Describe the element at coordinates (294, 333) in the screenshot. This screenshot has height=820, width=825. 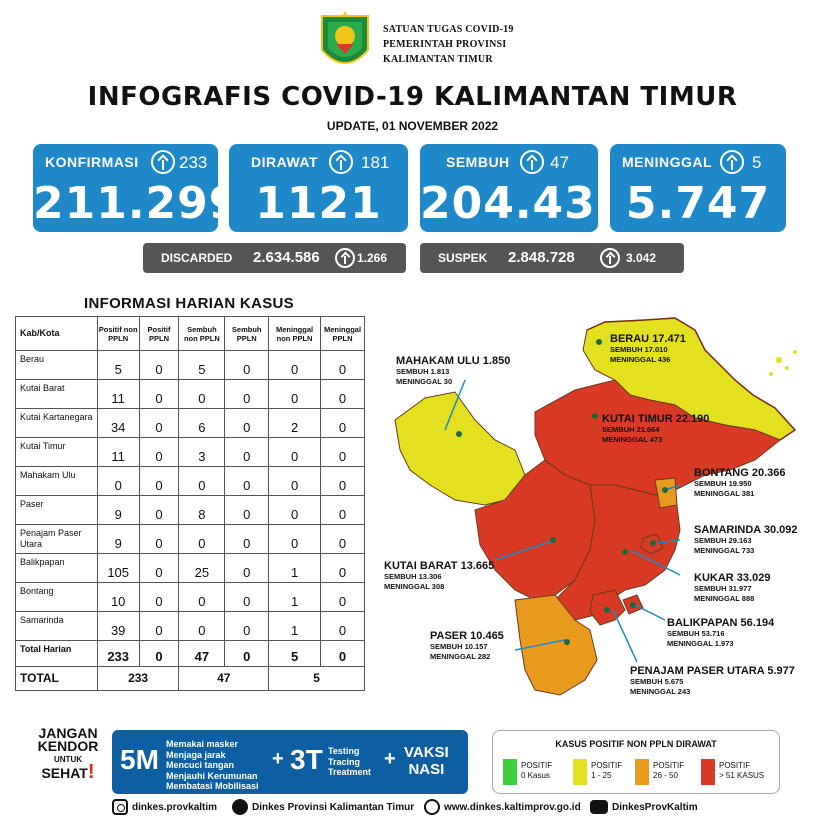
I see `column-header: Meninggal non PPLN` at that location.